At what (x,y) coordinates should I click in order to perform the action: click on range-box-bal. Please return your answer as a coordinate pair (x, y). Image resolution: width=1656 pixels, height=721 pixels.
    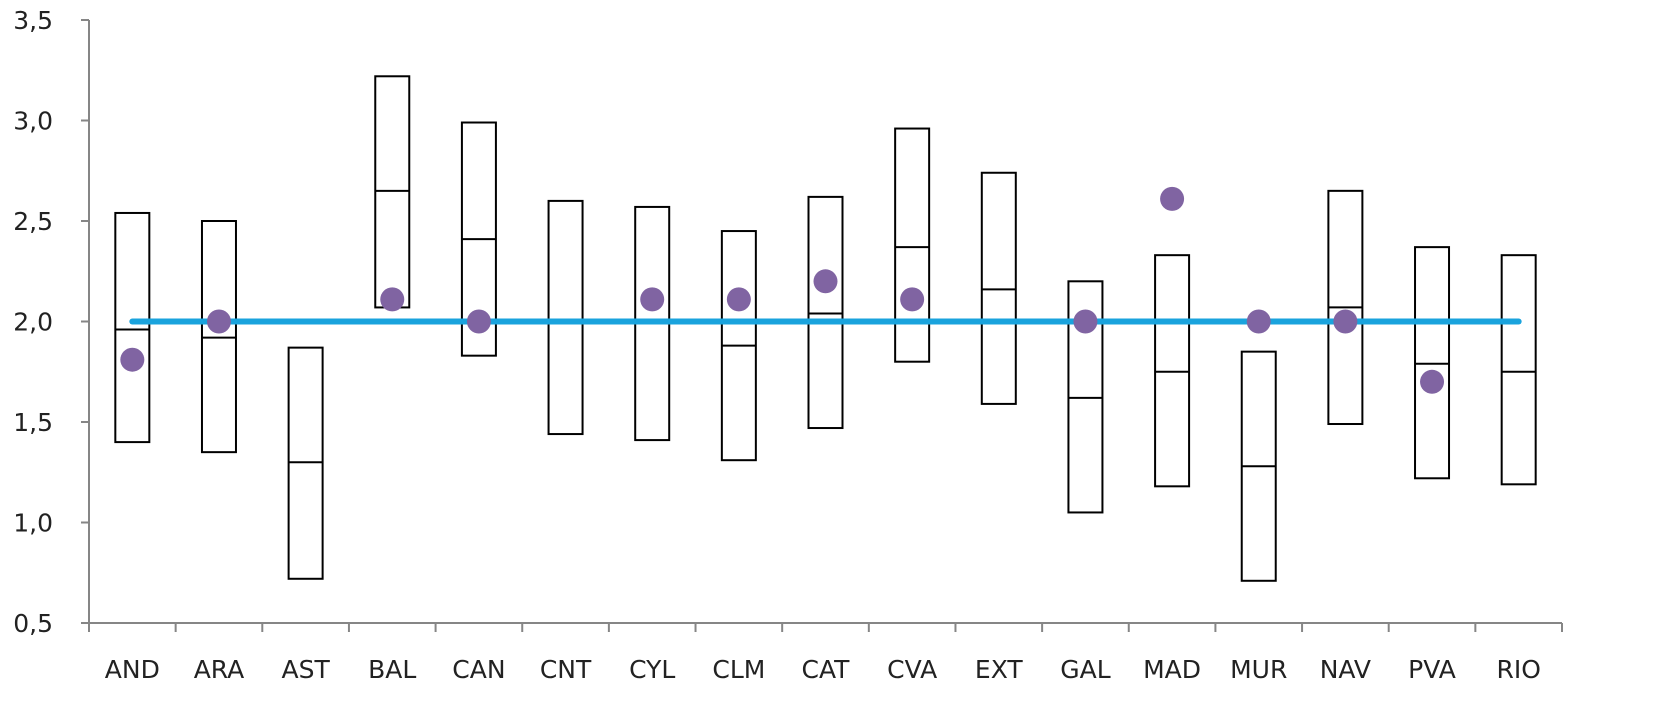
    Looking at the image, I should click on (392, 192).